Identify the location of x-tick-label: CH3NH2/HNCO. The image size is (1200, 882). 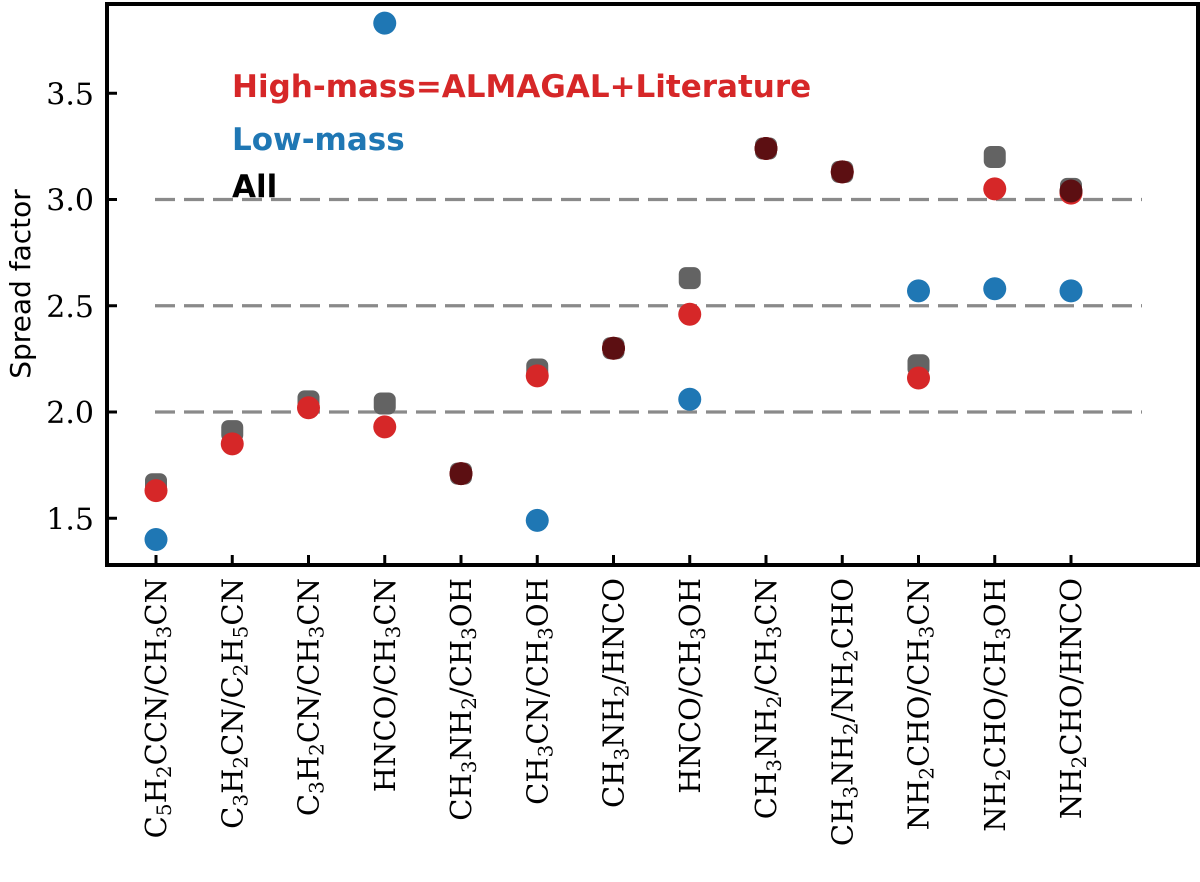
(615, 693).